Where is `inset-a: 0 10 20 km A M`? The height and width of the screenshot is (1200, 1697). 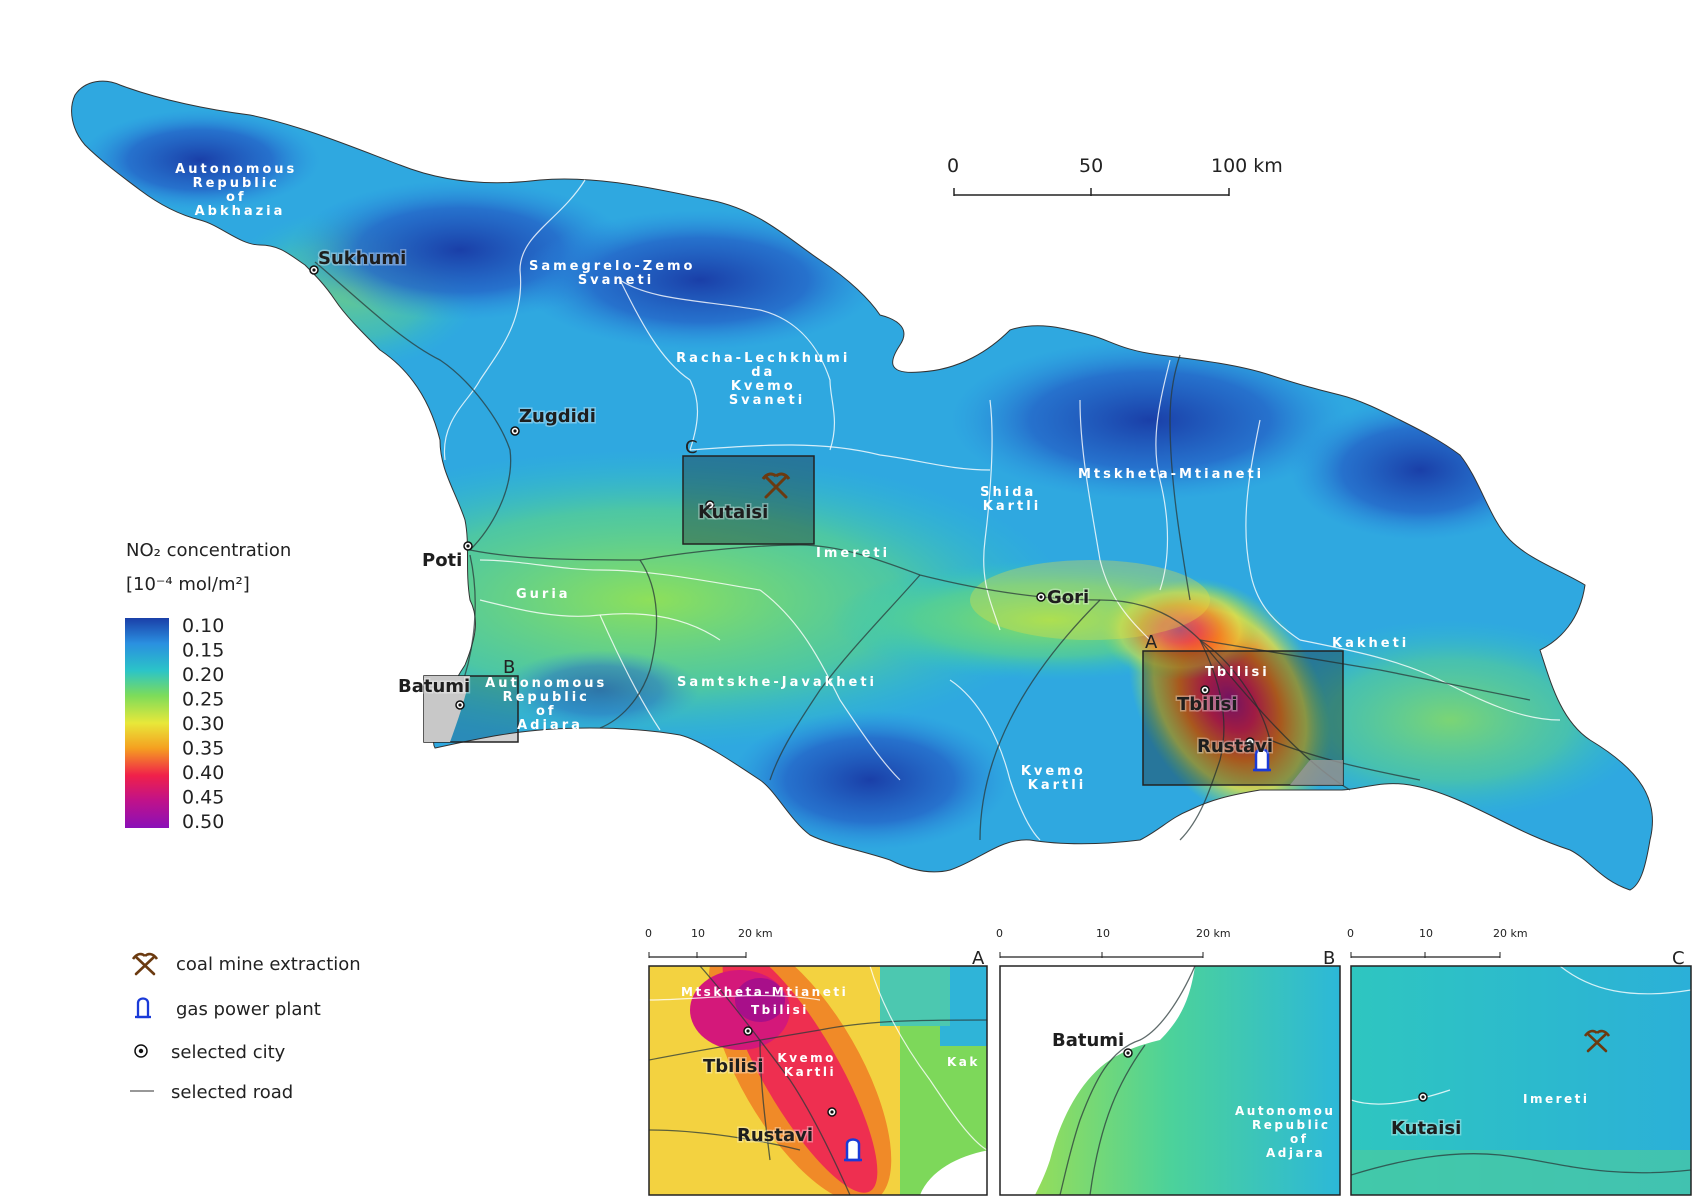
inset-a: 0 10 20 km A M is located at coordinates (822, 1055).